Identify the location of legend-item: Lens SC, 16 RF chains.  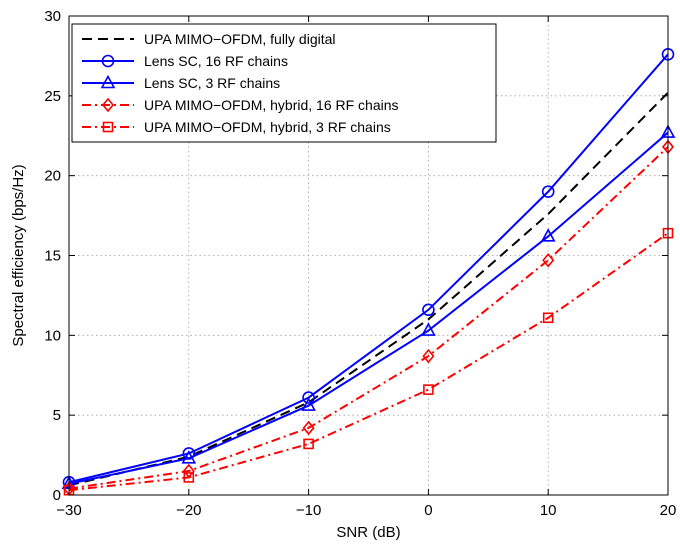
(185, 61).